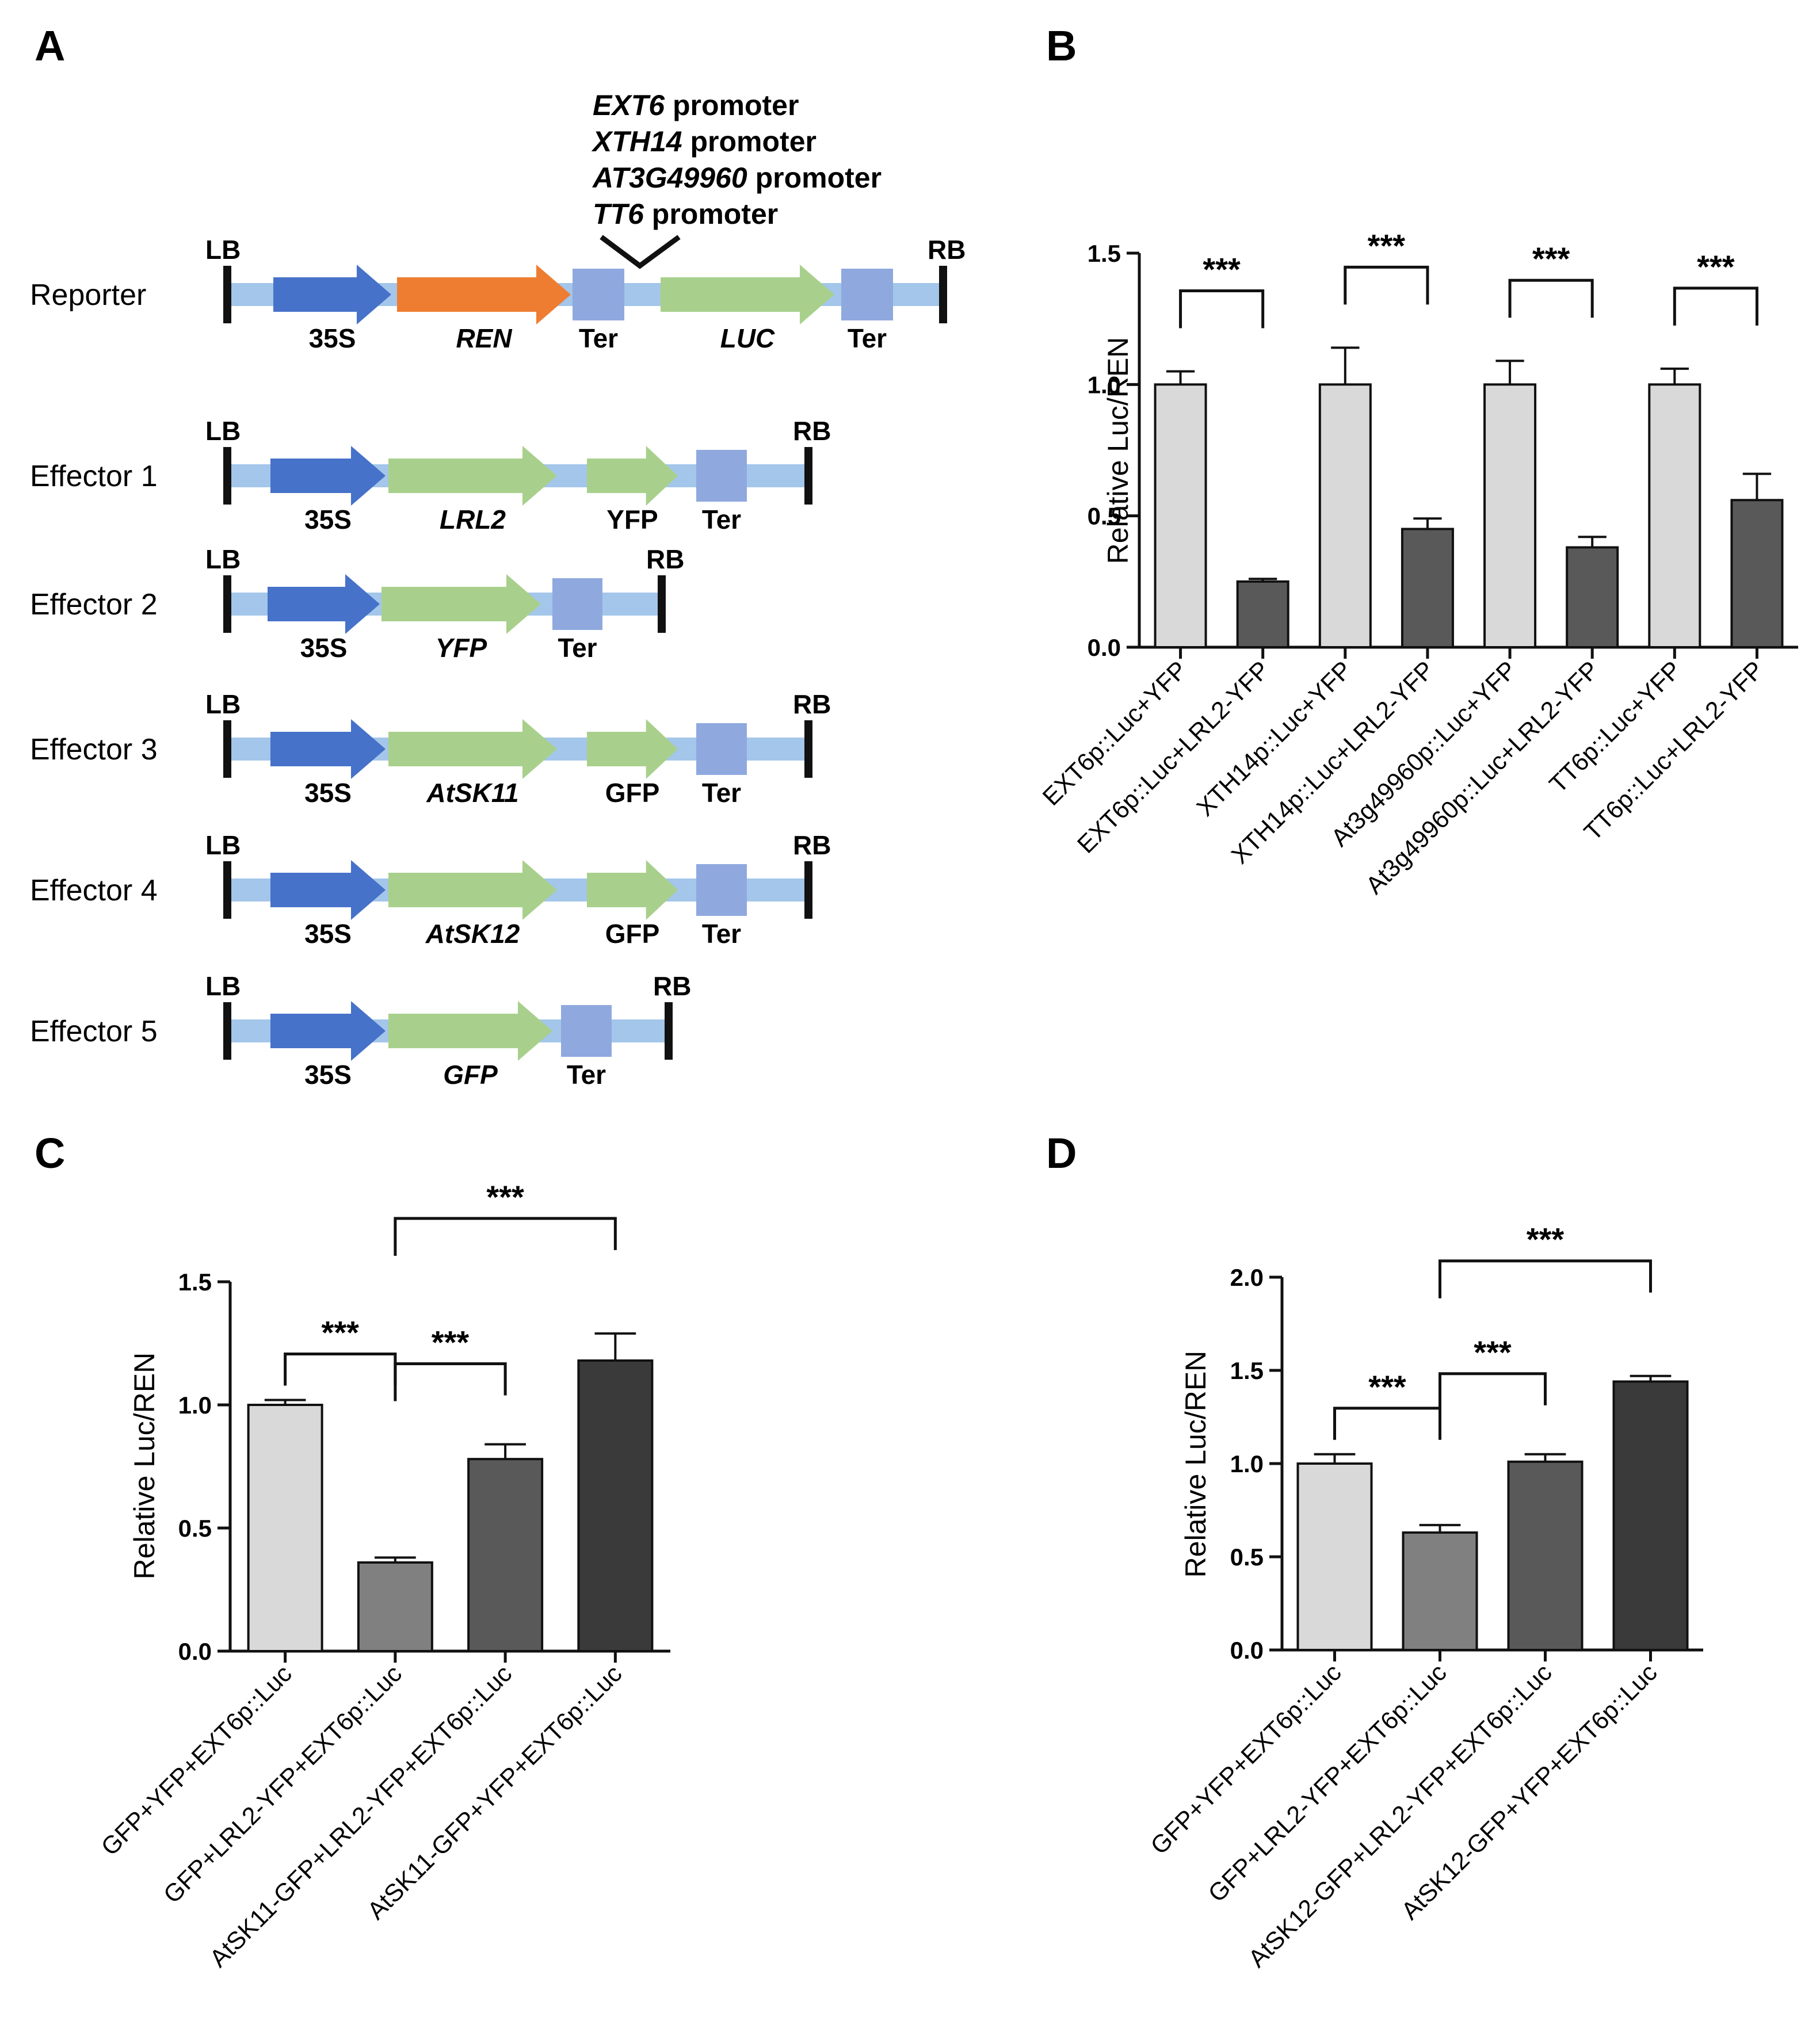 This screenshot has height=2036, width=1820. Describe the element at coordinates (473, 934) in the screenshot. I see `part-label: AtSK12` at that location.